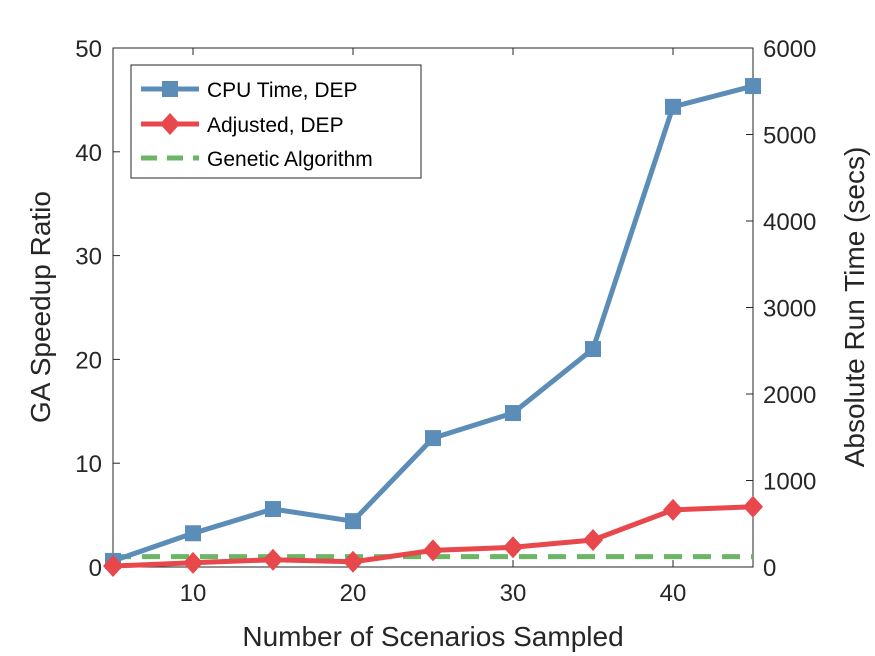 This screenshot has width=875, height=656. What do you see at coordinates (40, 307) in the screenshot?
I see `y-axis-label: GA Speedup Ratio` at bounding box center [40, 307].